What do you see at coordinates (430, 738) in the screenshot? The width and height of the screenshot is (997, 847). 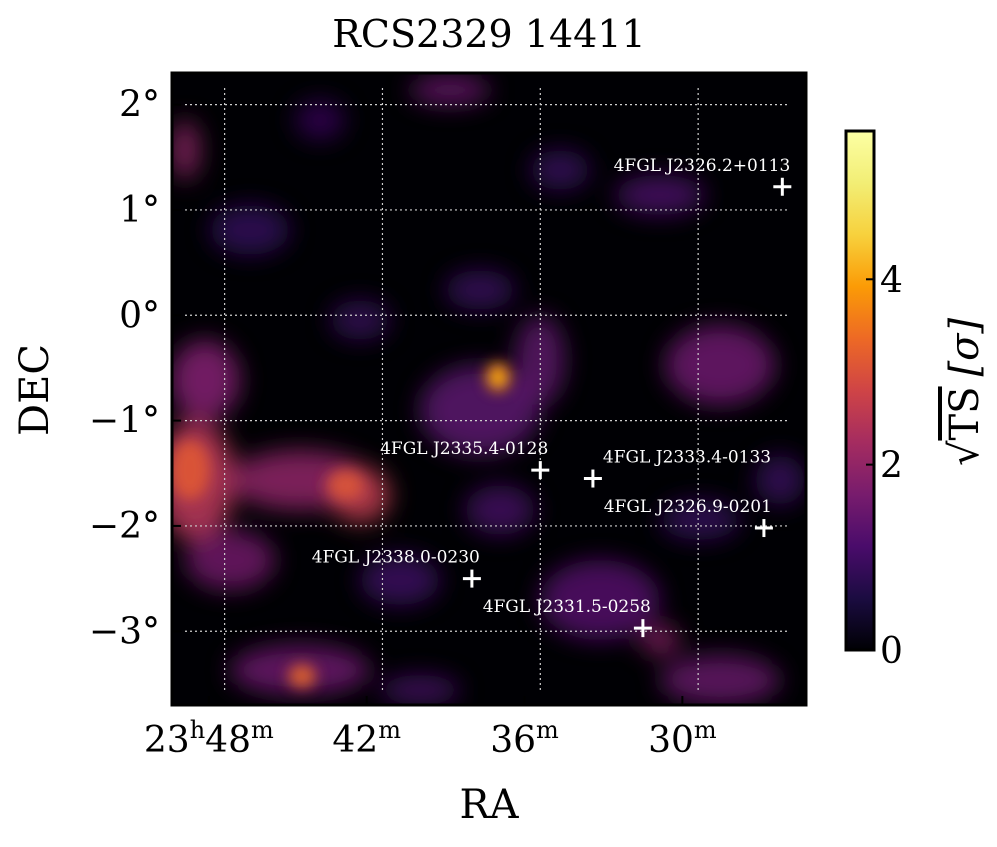 I see `x-tick-labels: 23h48m 42m 36m 30m` at bounding box center [430, 738].